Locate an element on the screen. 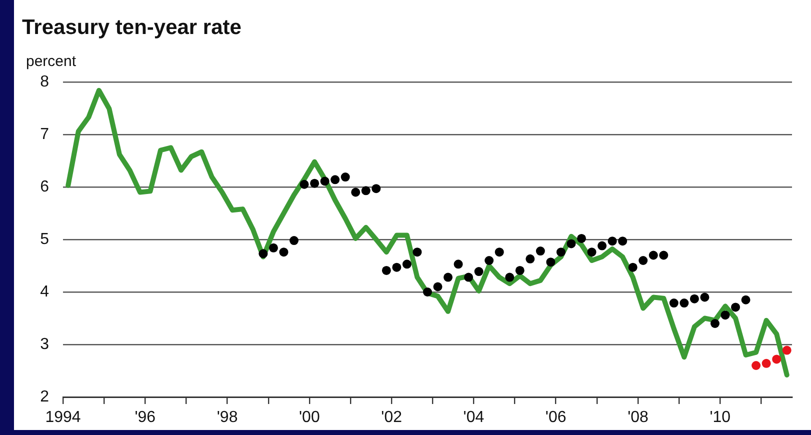 This screenshot has height=435, width=811. x-tick-label: '10 is located at coordinates (720, 417).